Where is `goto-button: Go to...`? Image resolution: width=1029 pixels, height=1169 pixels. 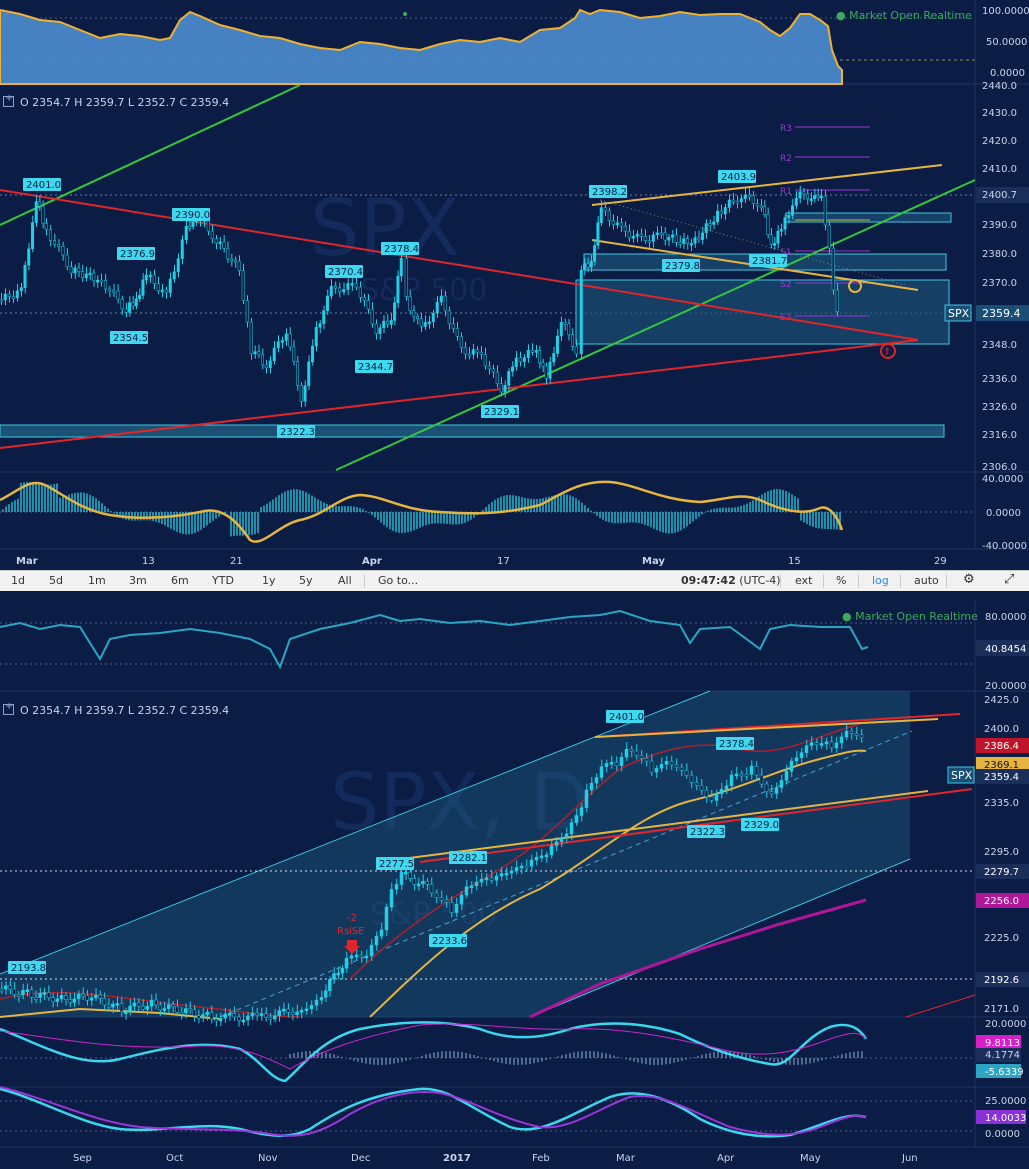
goto-button: Go to... is located at coordinates (398, 580).